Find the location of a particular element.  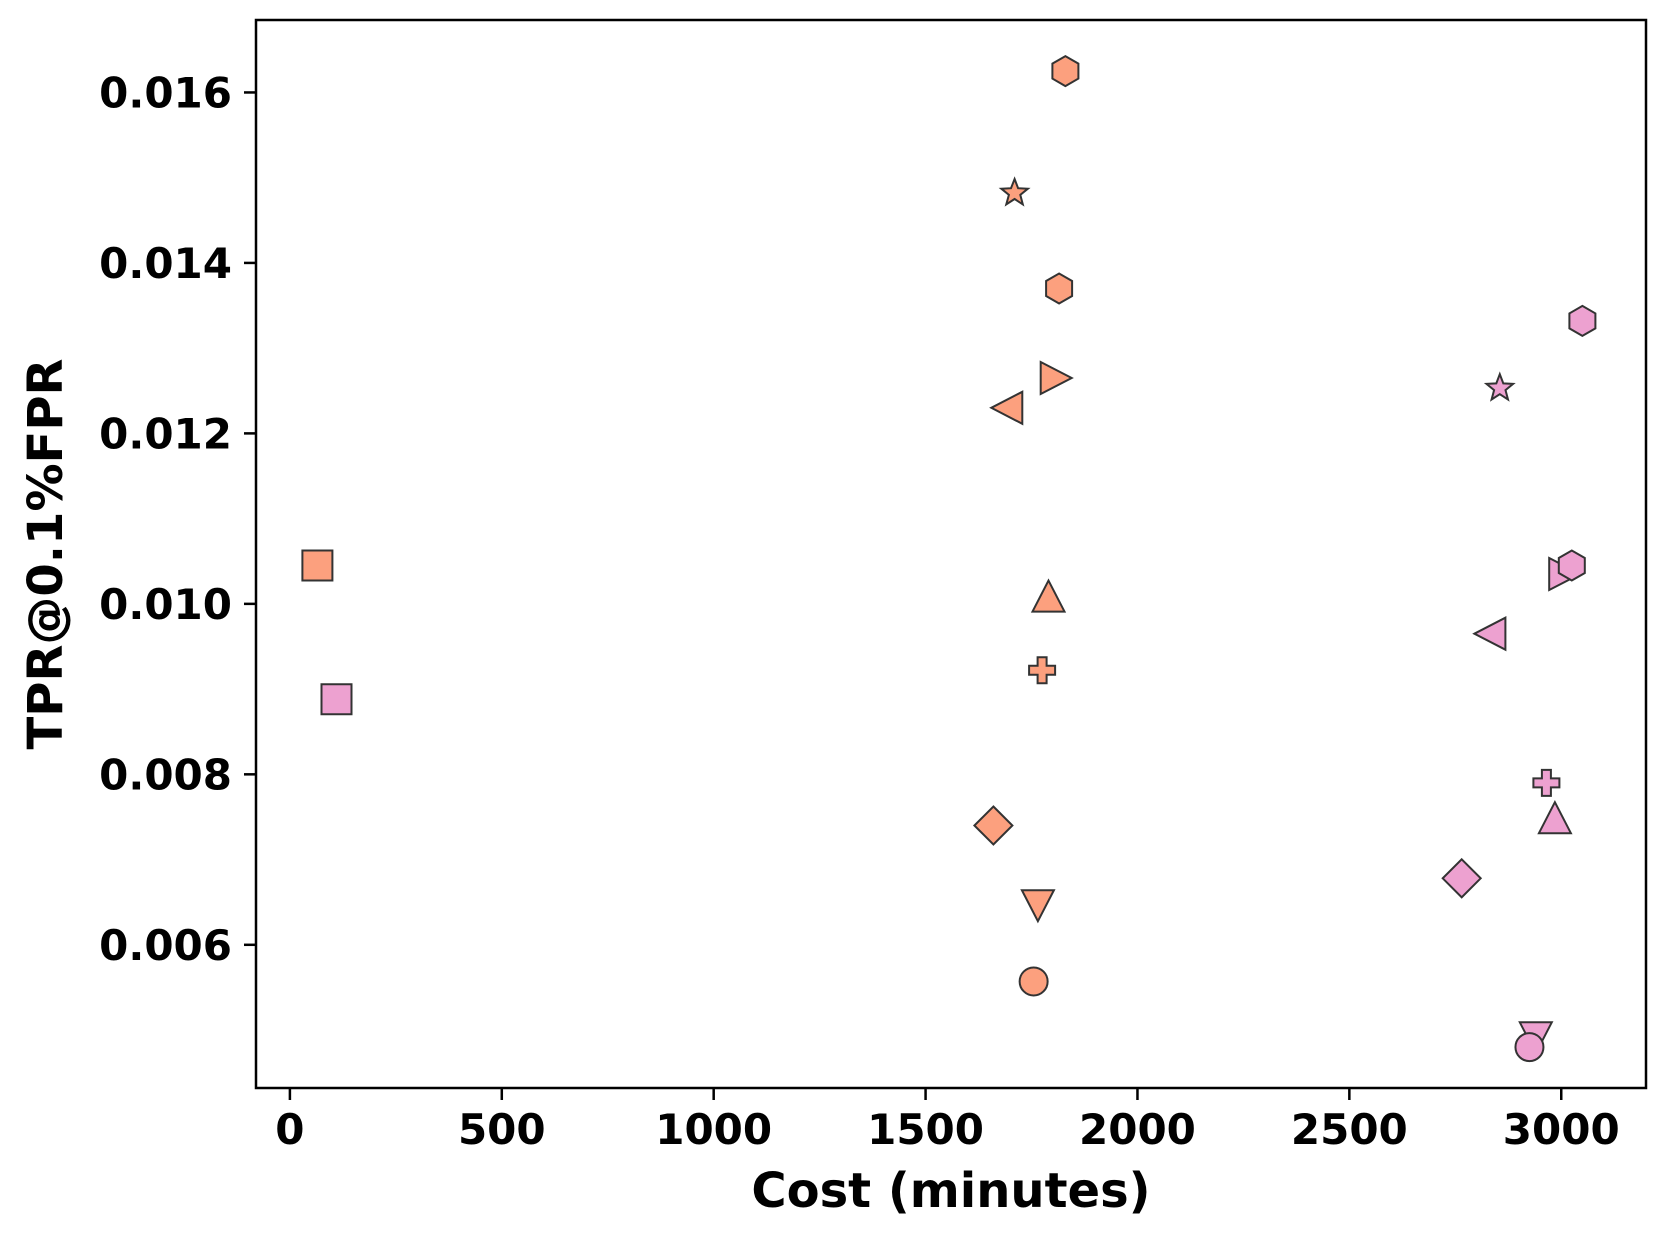

data-point-triangle-right is located at coordinates (1056, 378).